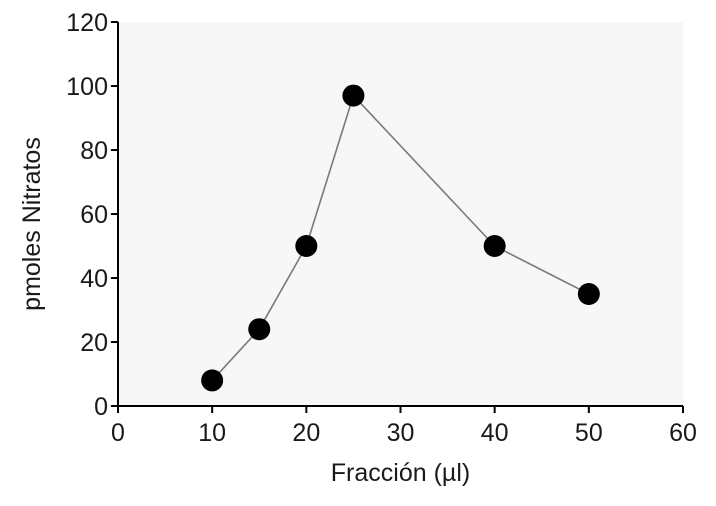  What do you see at coordinates (495, 433) in the screenshot?
I see `x-tick-label: 40` at bounding box center [495, 433].